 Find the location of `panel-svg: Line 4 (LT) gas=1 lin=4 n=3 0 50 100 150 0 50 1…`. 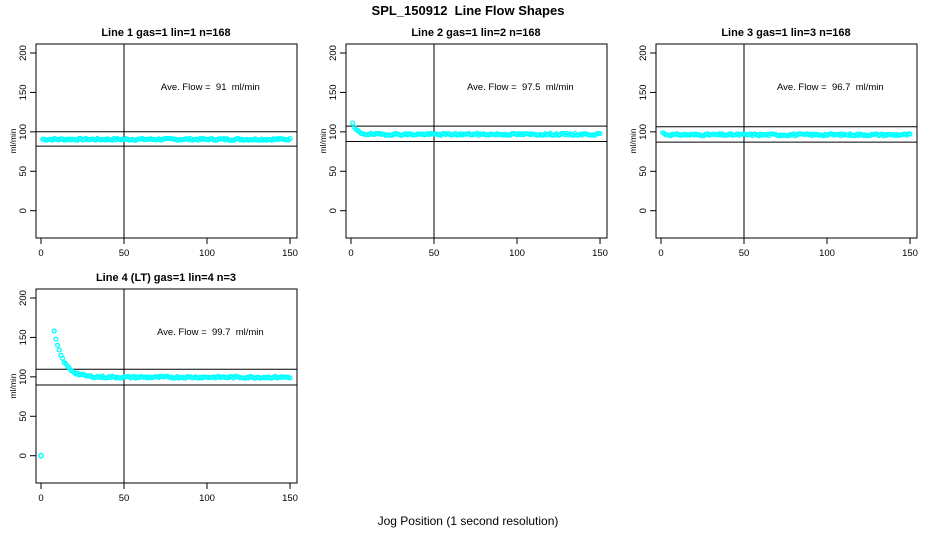

panel-svg: Line 4 (LT) gas=1 lin=4 n=3 0 50 100 150 0 50 1… is located at coordinates (153, 388).